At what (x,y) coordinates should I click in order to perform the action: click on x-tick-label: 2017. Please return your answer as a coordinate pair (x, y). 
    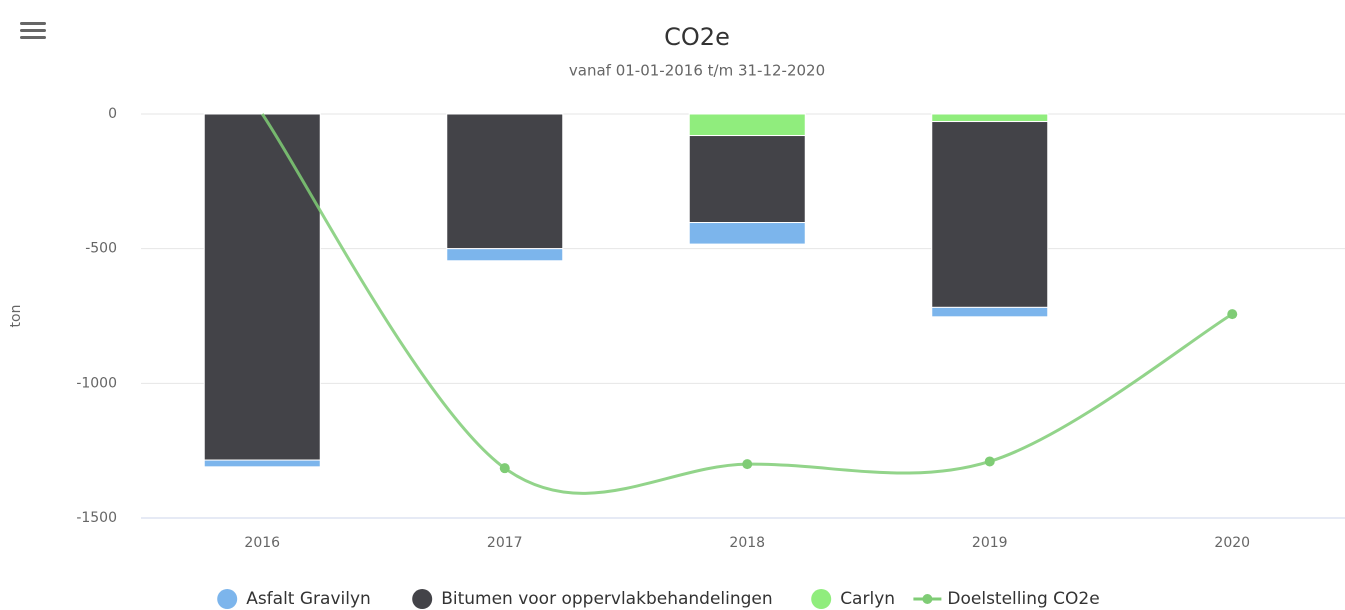
    Looking at the image, I should click on (505, 543).